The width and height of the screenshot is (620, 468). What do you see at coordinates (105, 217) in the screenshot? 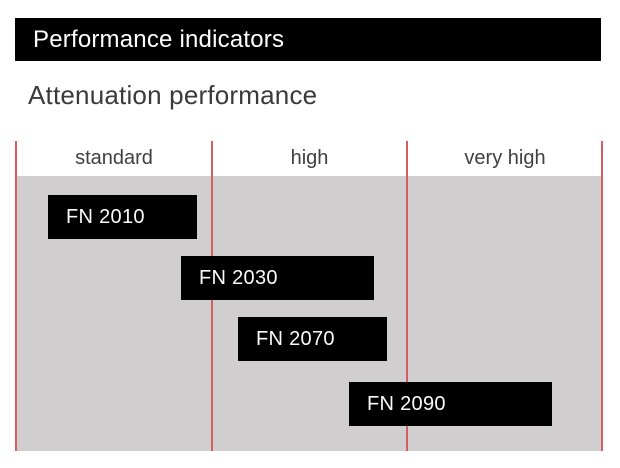
I see `range-bar-label: FN 2010` at bounding box center [105, 217].